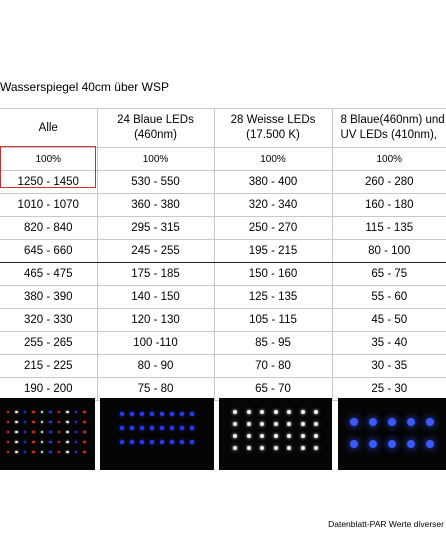 This screenshot has width=446, height=536. Describe the element at coordinates (157, 434) in the screenshot. I see `led-photo-blue` at that location.